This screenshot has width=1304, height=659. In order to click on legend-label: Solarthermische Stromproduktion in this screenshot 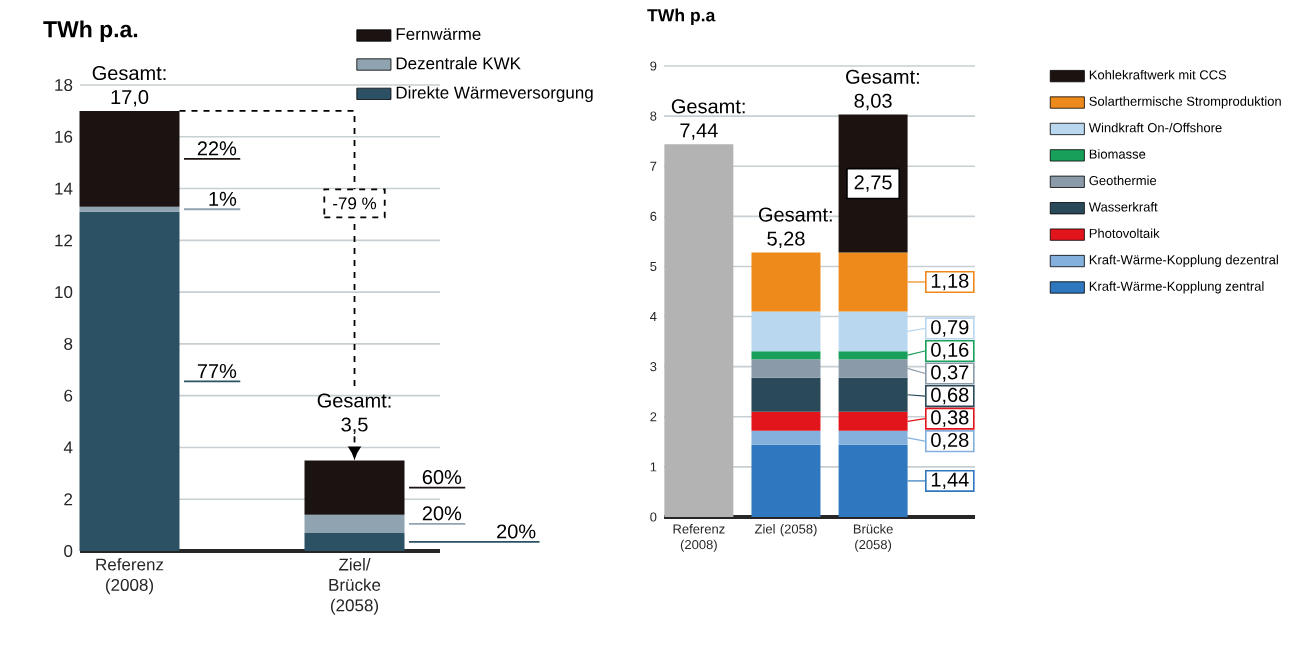, I will do `click(1185, 102)`.